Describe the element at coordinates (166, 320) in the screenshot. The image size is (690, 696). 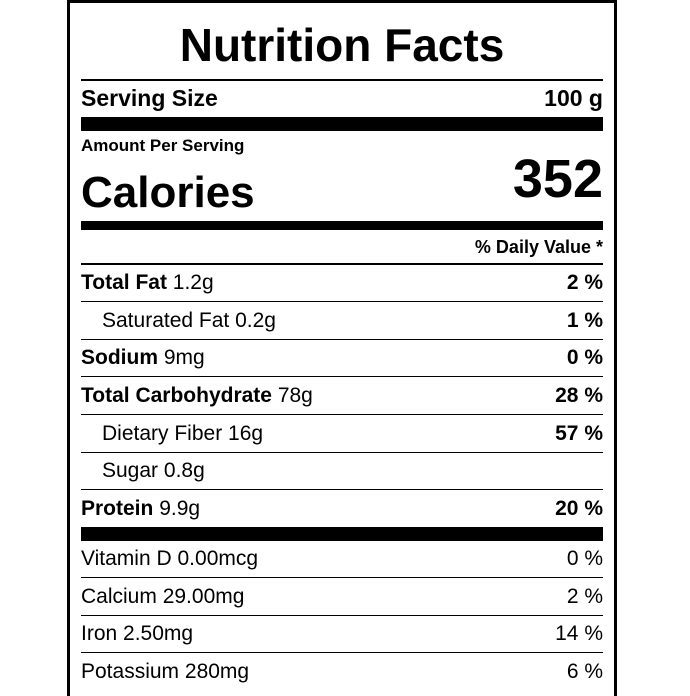
I see `nutrient-name: Saturated Fat` at that location.